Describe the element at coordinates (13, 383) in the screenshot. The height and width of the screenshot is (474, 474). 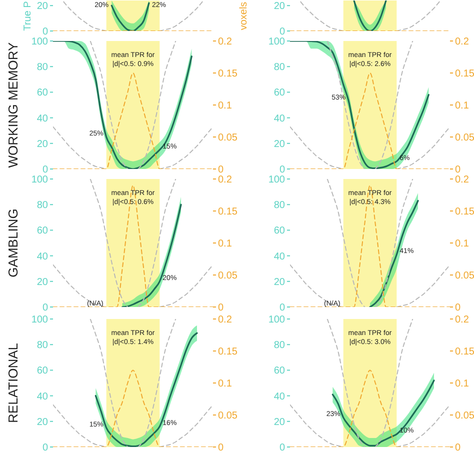
I see `y-axis-title: RELATIONAL` at that location.